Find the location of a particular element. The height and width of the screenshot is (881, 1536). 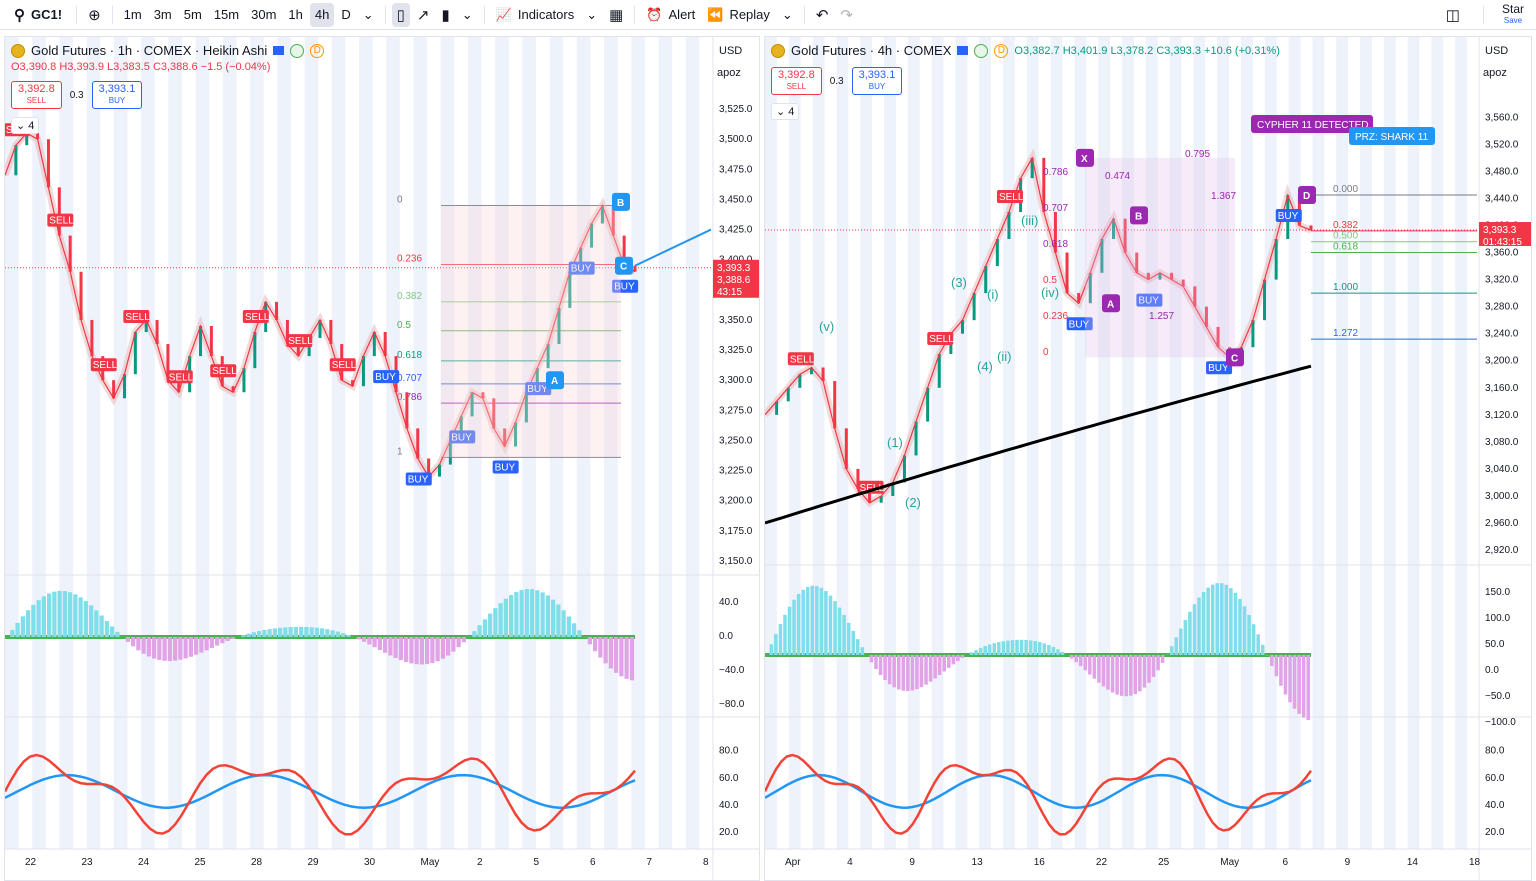

symbol-search: ⚲ GC1! is located at coordinates (38, 15).